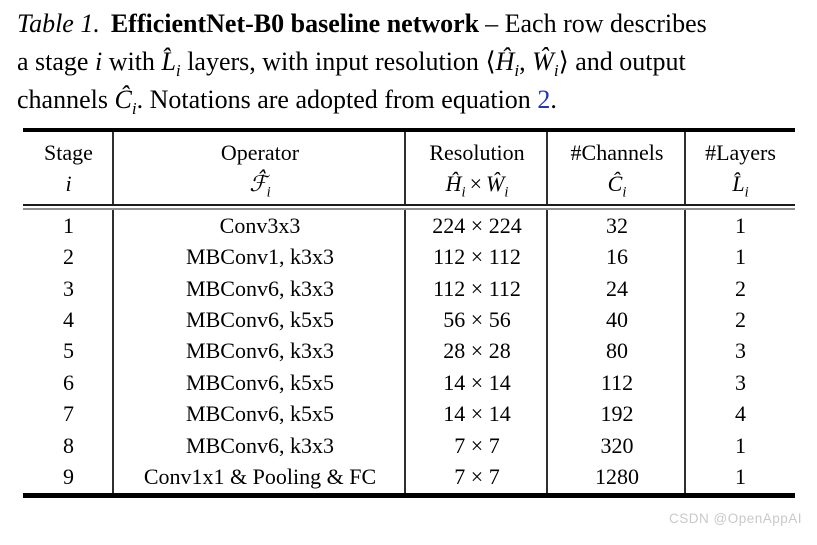  What do you see at coordinates (563, 61) in the screenshot?
I see `angle-bracket-close: ⟩` at bounding box center [563, 61].